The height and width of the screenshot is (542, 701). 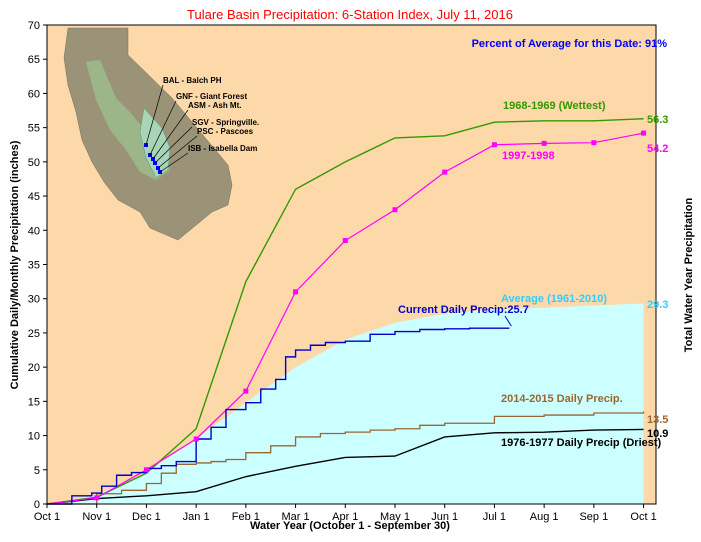 What do you see at coordinates (37, 505) in the screenshot?
I see `y-tick-label: 0` at bounding box center [37, 505].